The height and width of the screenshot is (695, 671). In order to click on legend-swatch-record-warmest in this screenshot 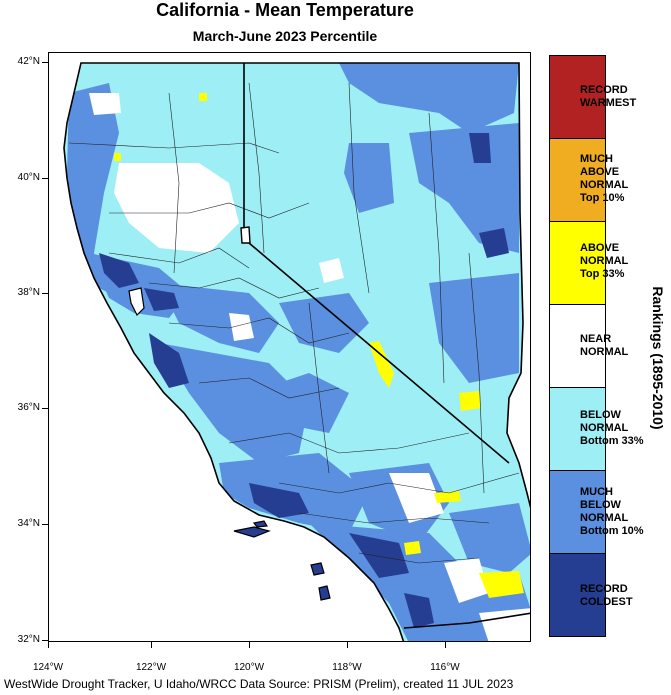, I will do `click(577, 97)`.